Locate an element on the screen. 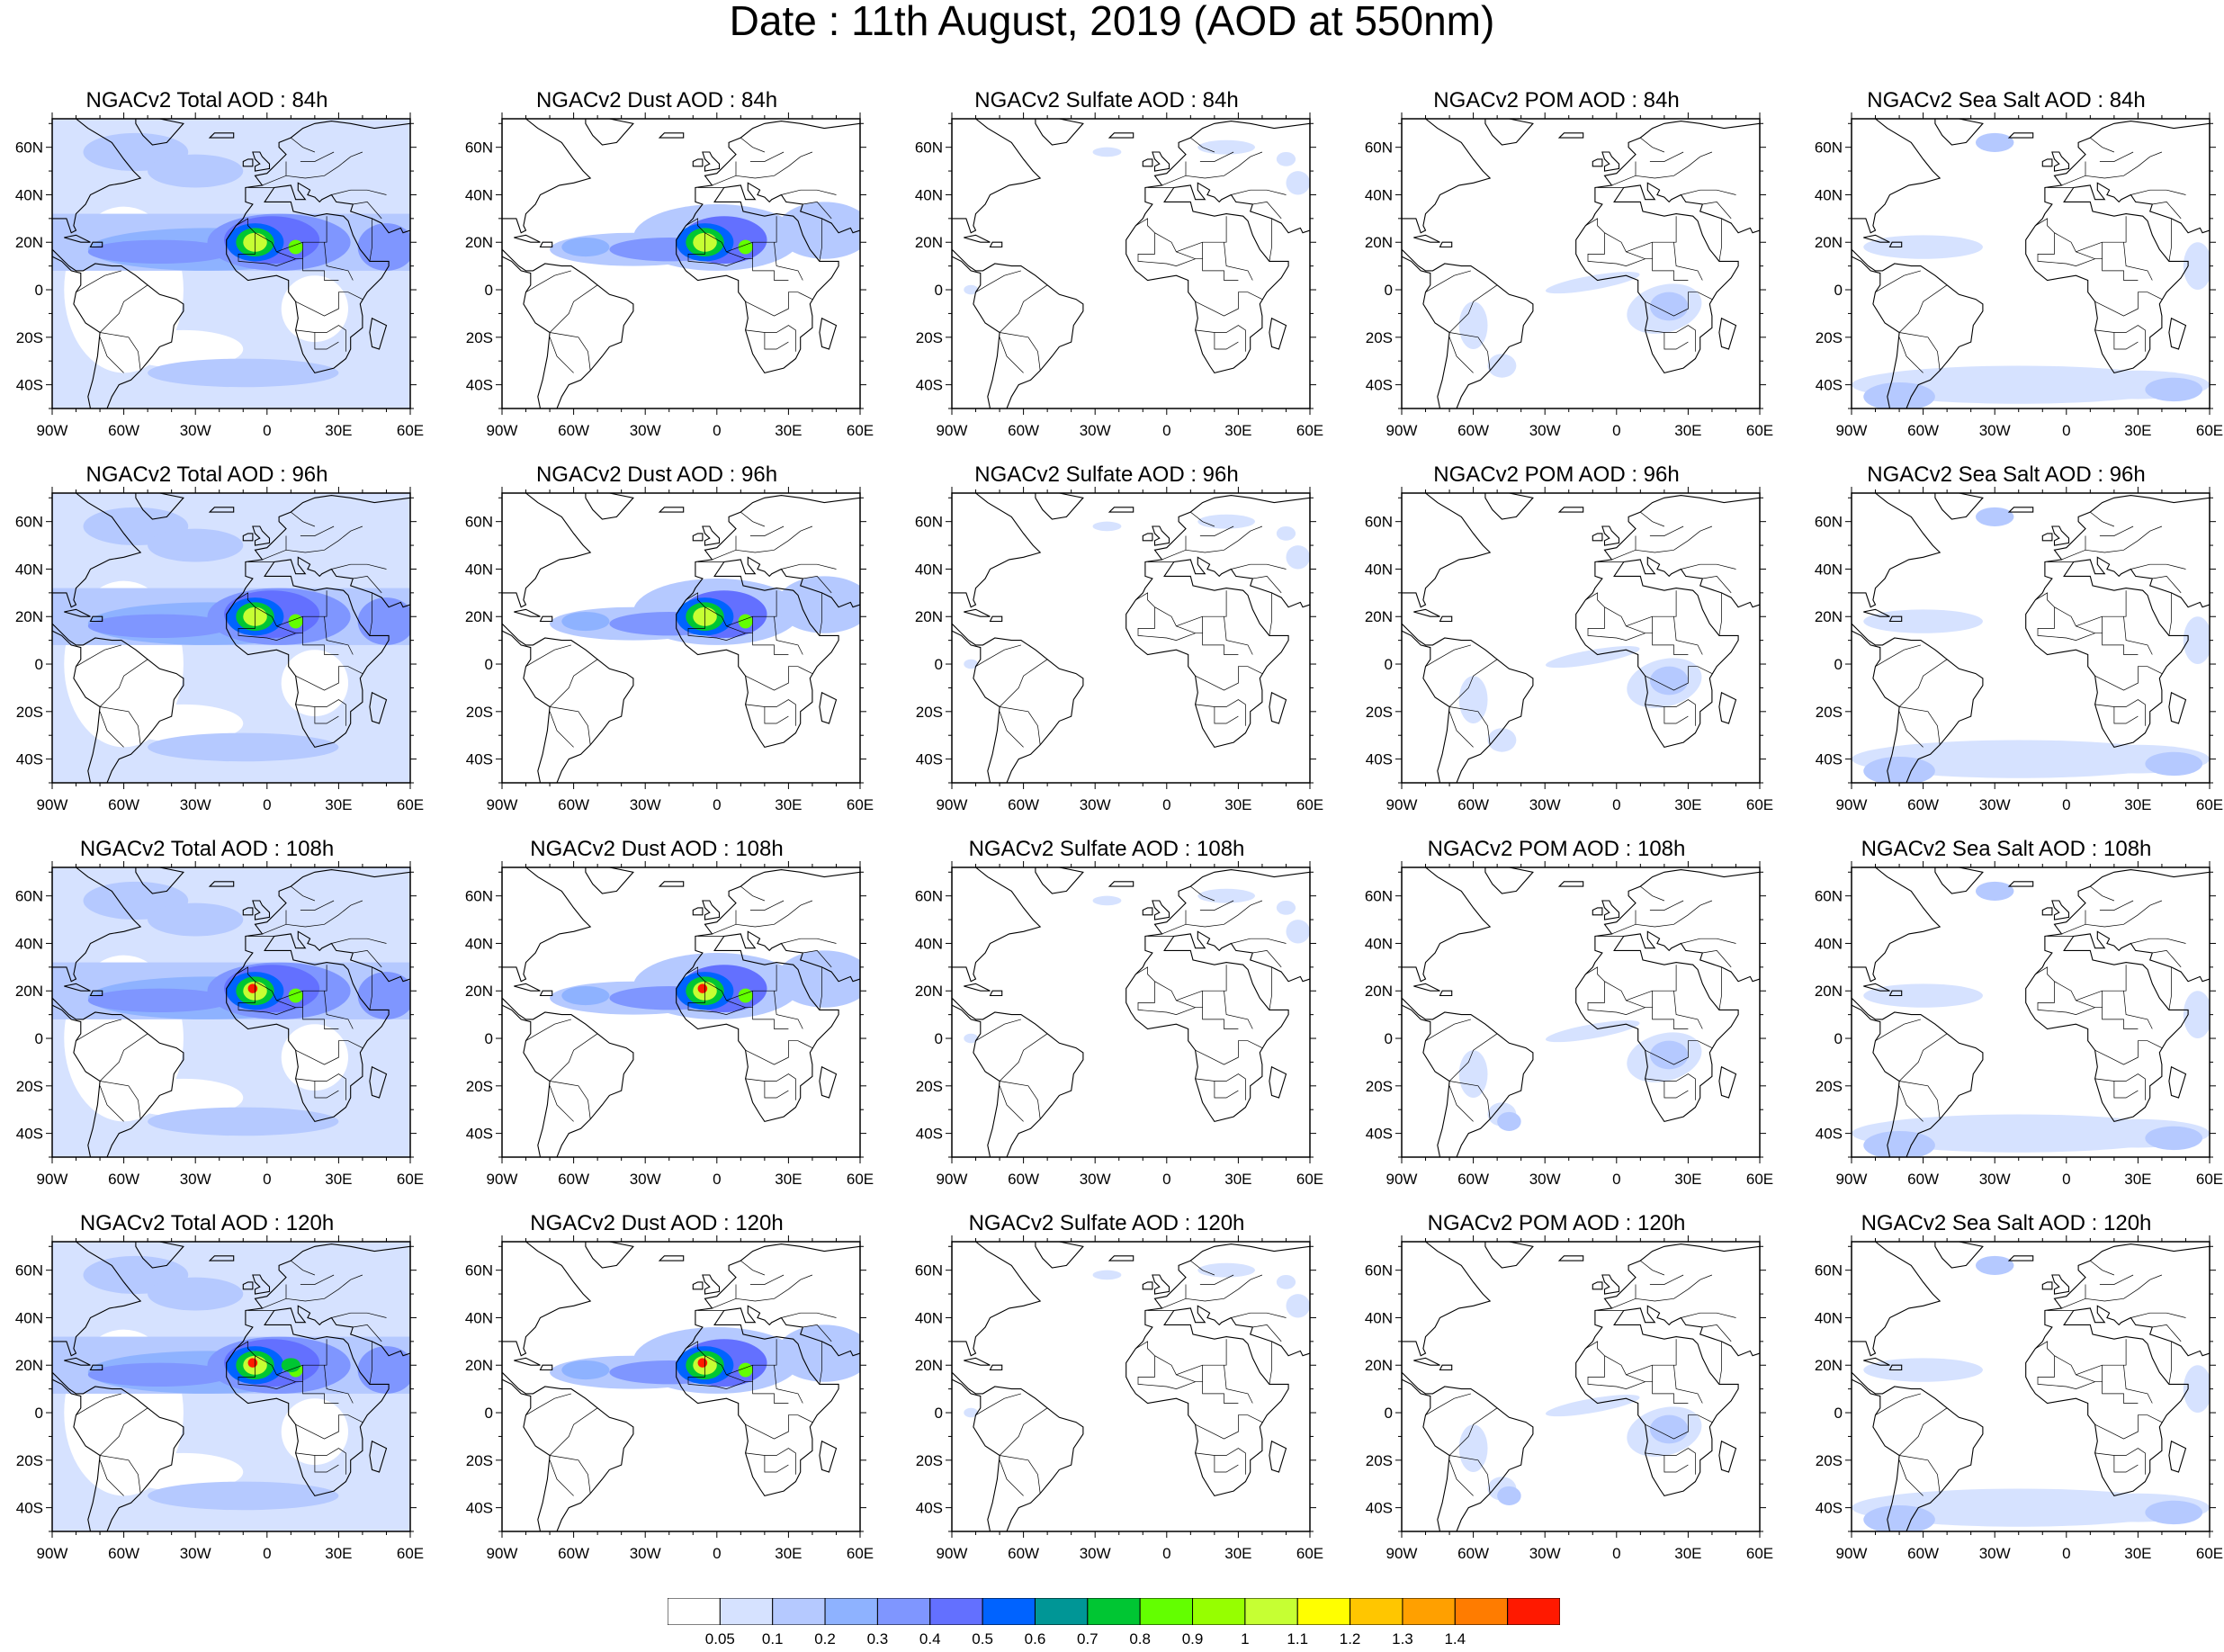 Image resolution: width=2224 pixels, height=1652 pixels. lat-tick-label: 40N is located at coordinates (929, 1317).